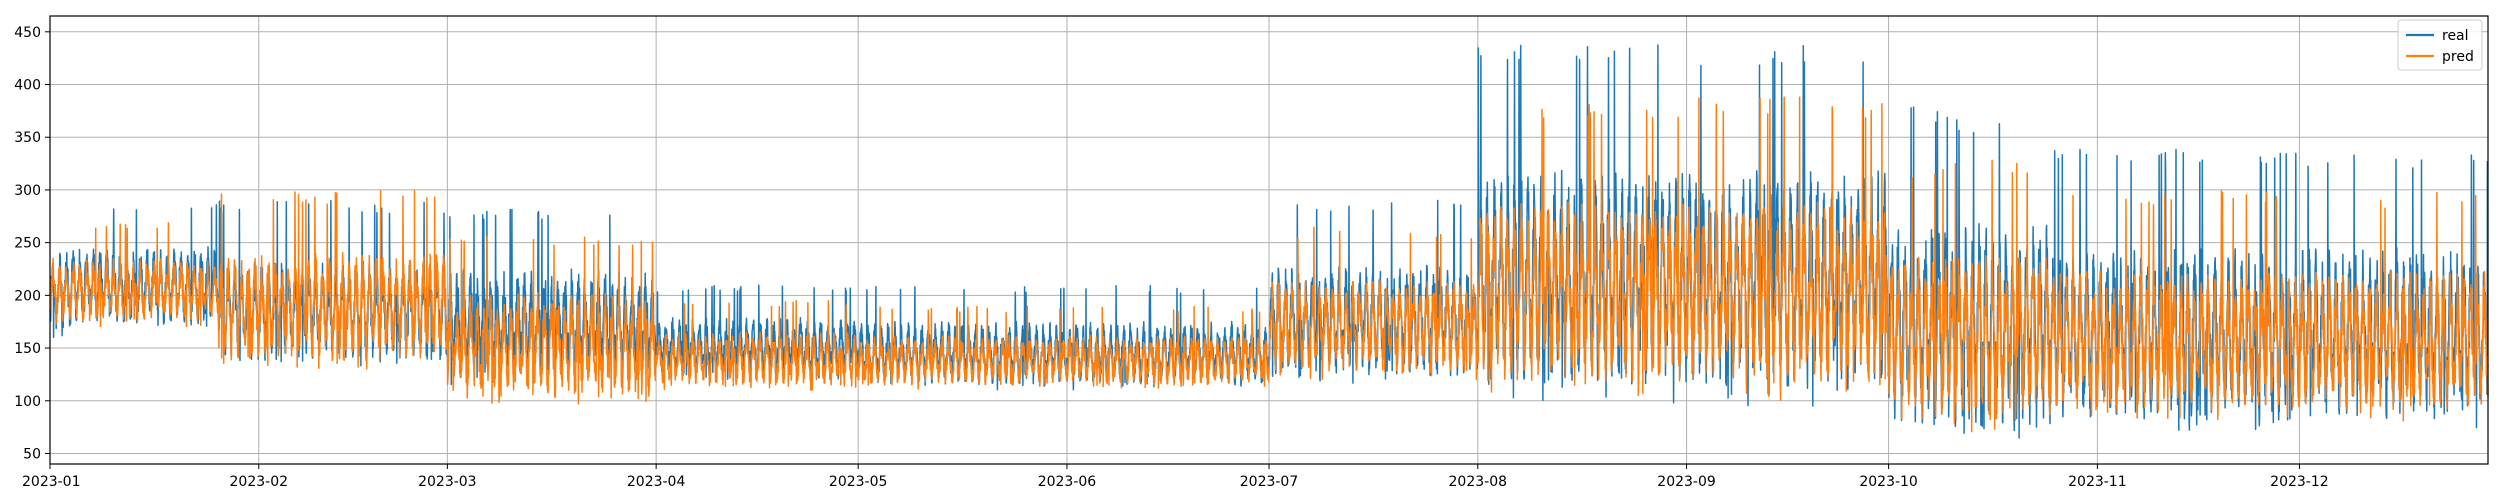 The width and height of the screenshot is (2500, 504). What do you see at coordinates (27, 296) in the screenshot?
I see `y-tick-label: 200` at bounding box center [27, 296].